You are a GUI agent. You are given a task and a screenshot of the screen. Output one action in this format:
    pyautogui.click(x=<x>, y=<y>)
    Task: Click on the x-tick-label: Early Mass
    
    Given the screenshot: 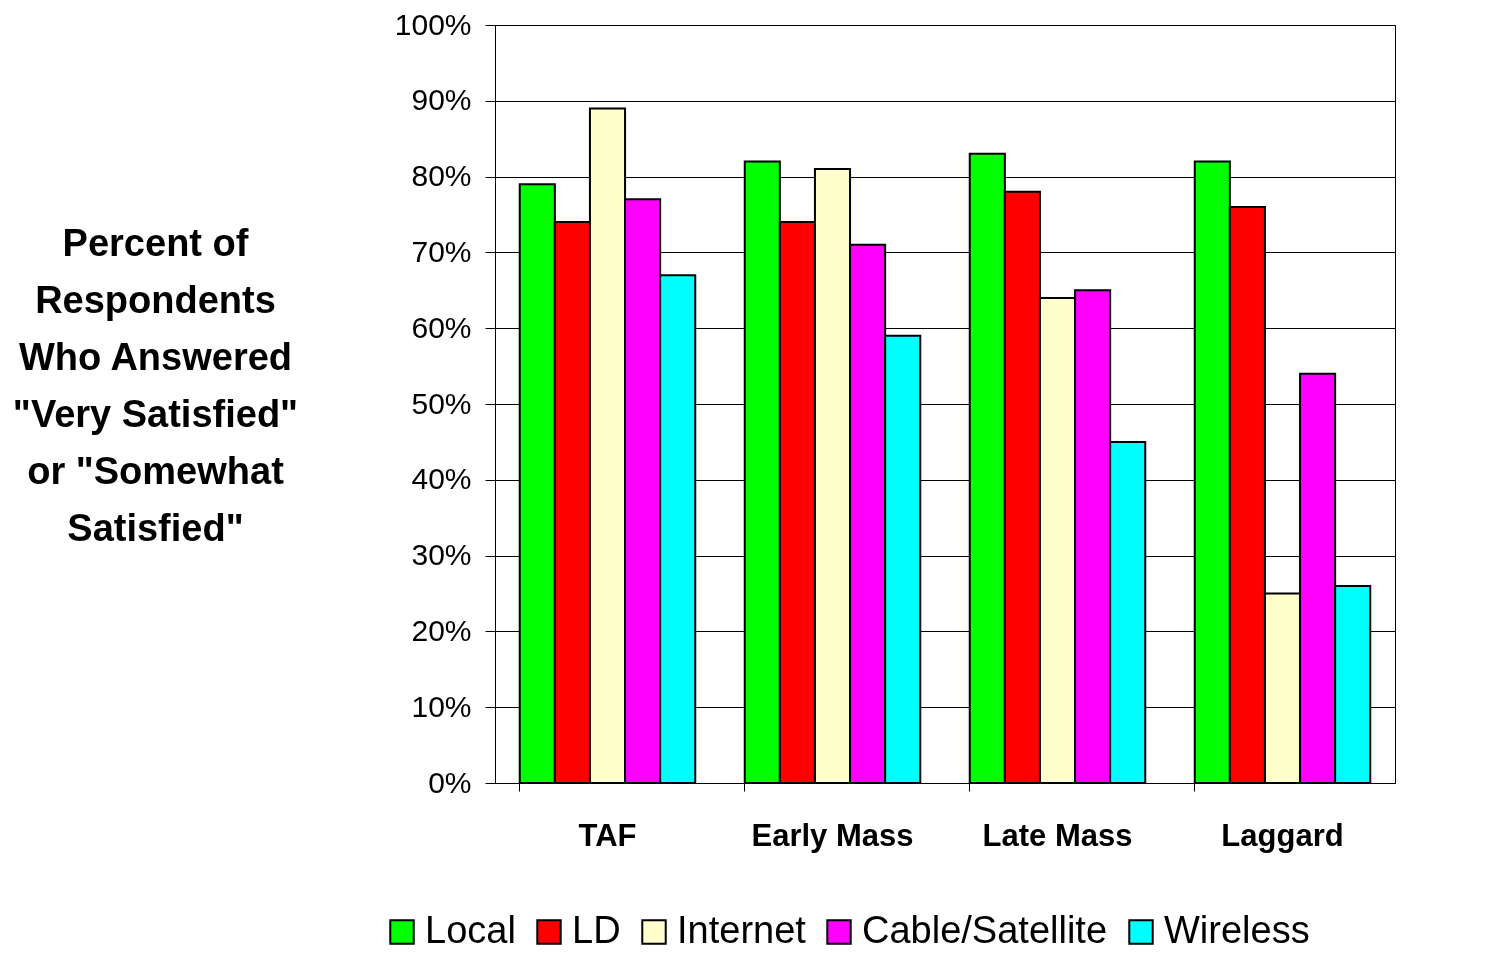 What is the action you would take?
    pyautogui.click(x=832, y=835)
    